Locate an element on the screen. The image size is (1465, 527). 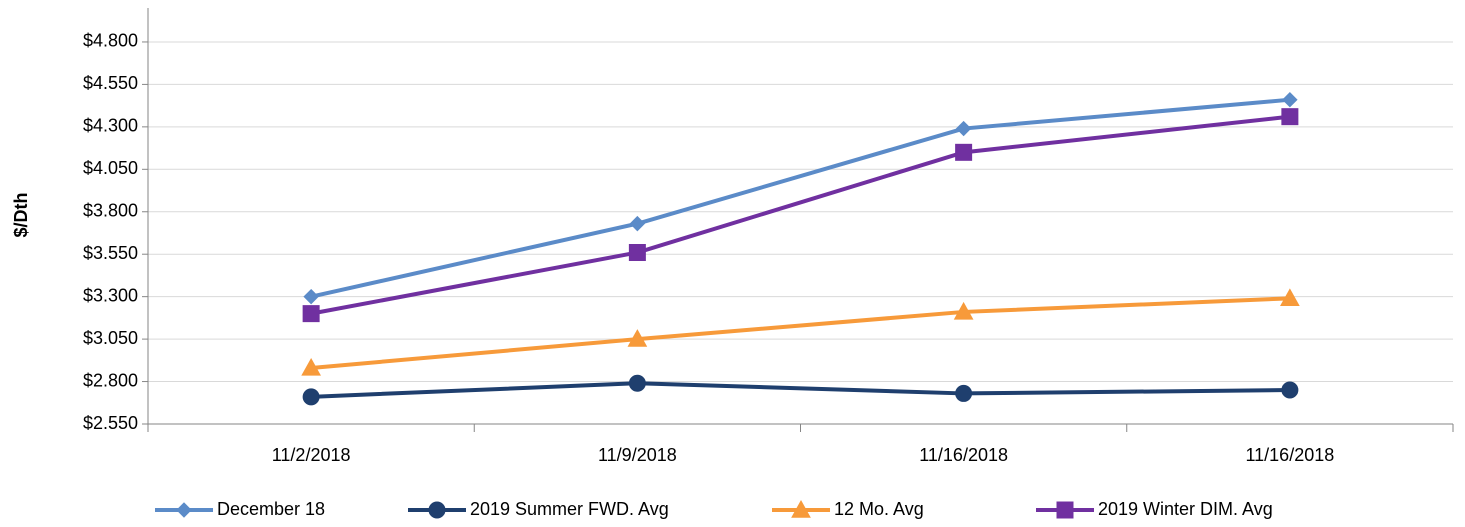
y-tick-label: $4.550 is located at coordinates (110, 83).